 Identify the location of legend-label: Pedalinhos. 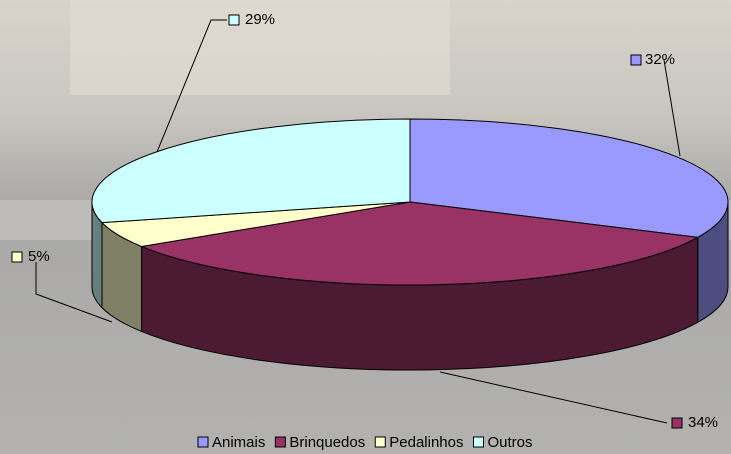
(426, 442).